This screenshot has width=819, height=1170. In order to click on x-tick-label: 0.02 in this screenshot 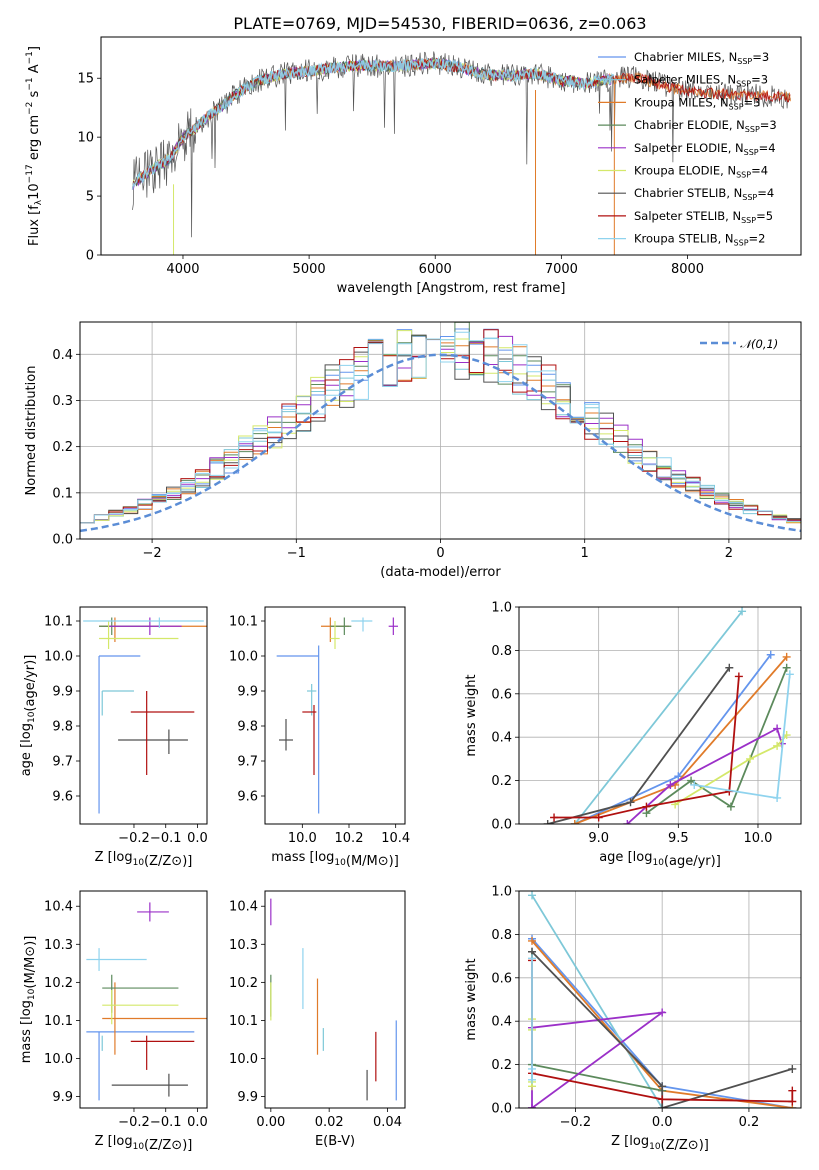, I will do `click(329, 1122)`.